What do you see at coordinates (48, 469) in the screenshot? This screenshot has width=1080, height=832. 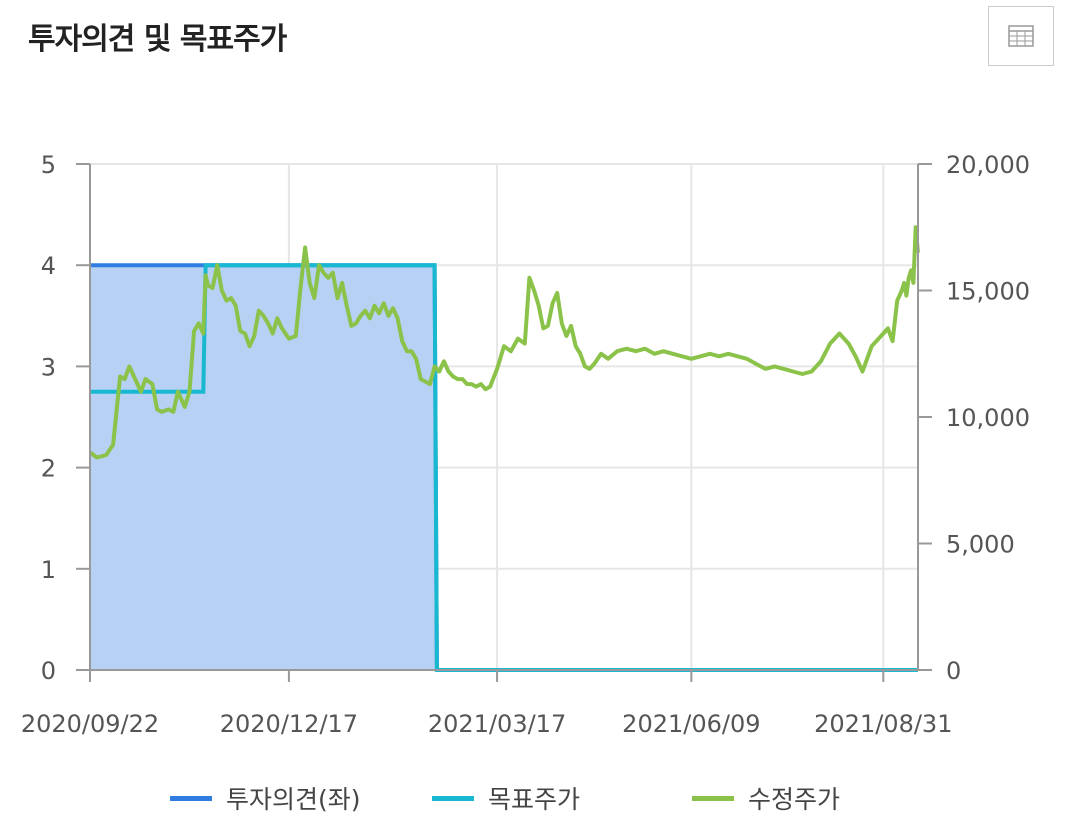 I see `y-left-tick-label: 2` at bounding box center [48, 469].